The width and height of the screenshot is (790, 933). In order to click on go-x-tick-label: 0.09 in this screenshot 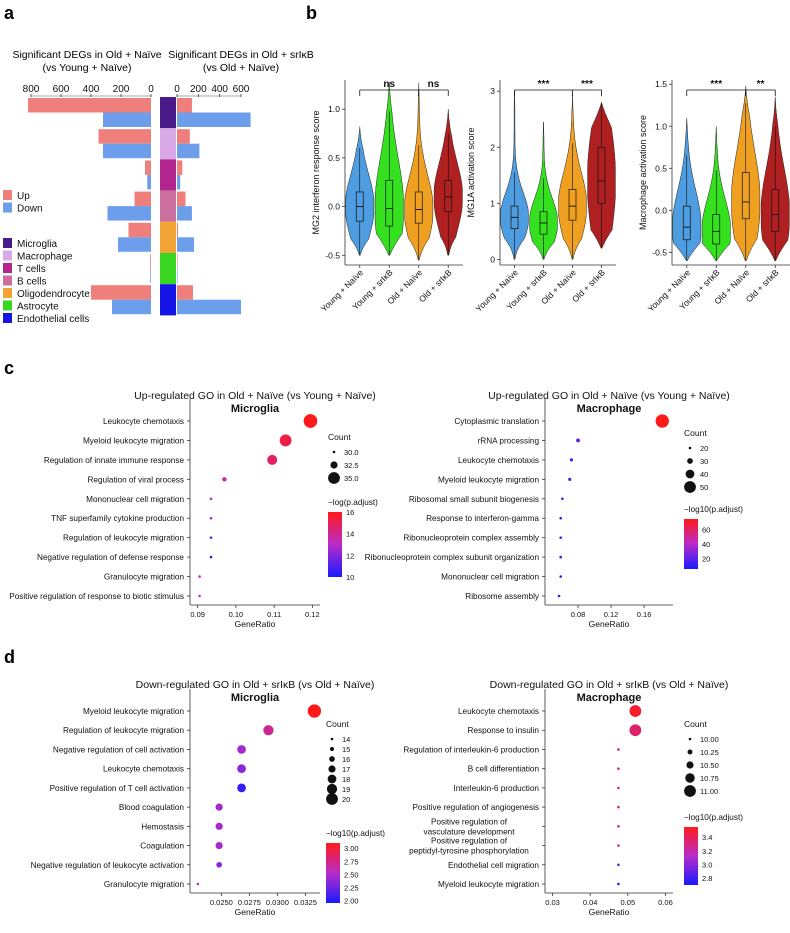, I will do `click(197, 614)`.